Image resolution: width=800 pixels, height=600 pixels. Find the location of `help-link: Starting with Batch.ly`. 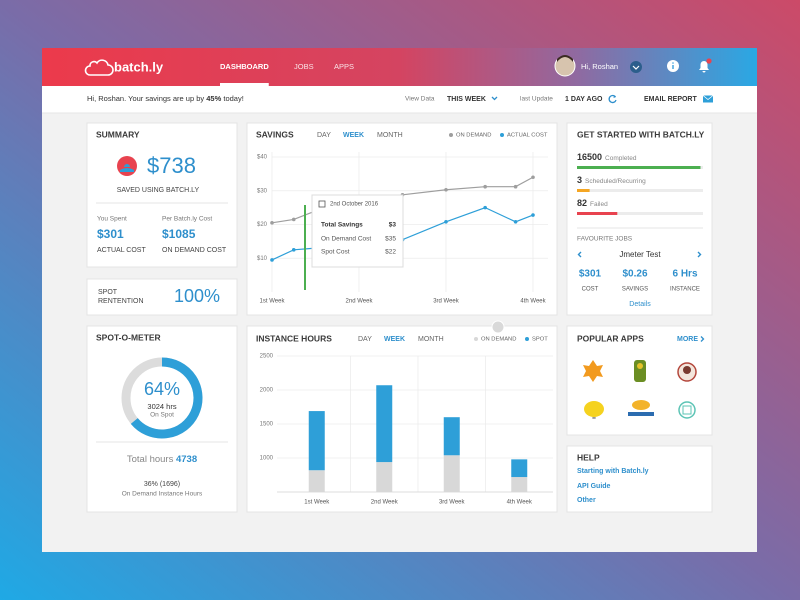

help-link: Starting with Batch.ly is located at coordinates (613, 471).